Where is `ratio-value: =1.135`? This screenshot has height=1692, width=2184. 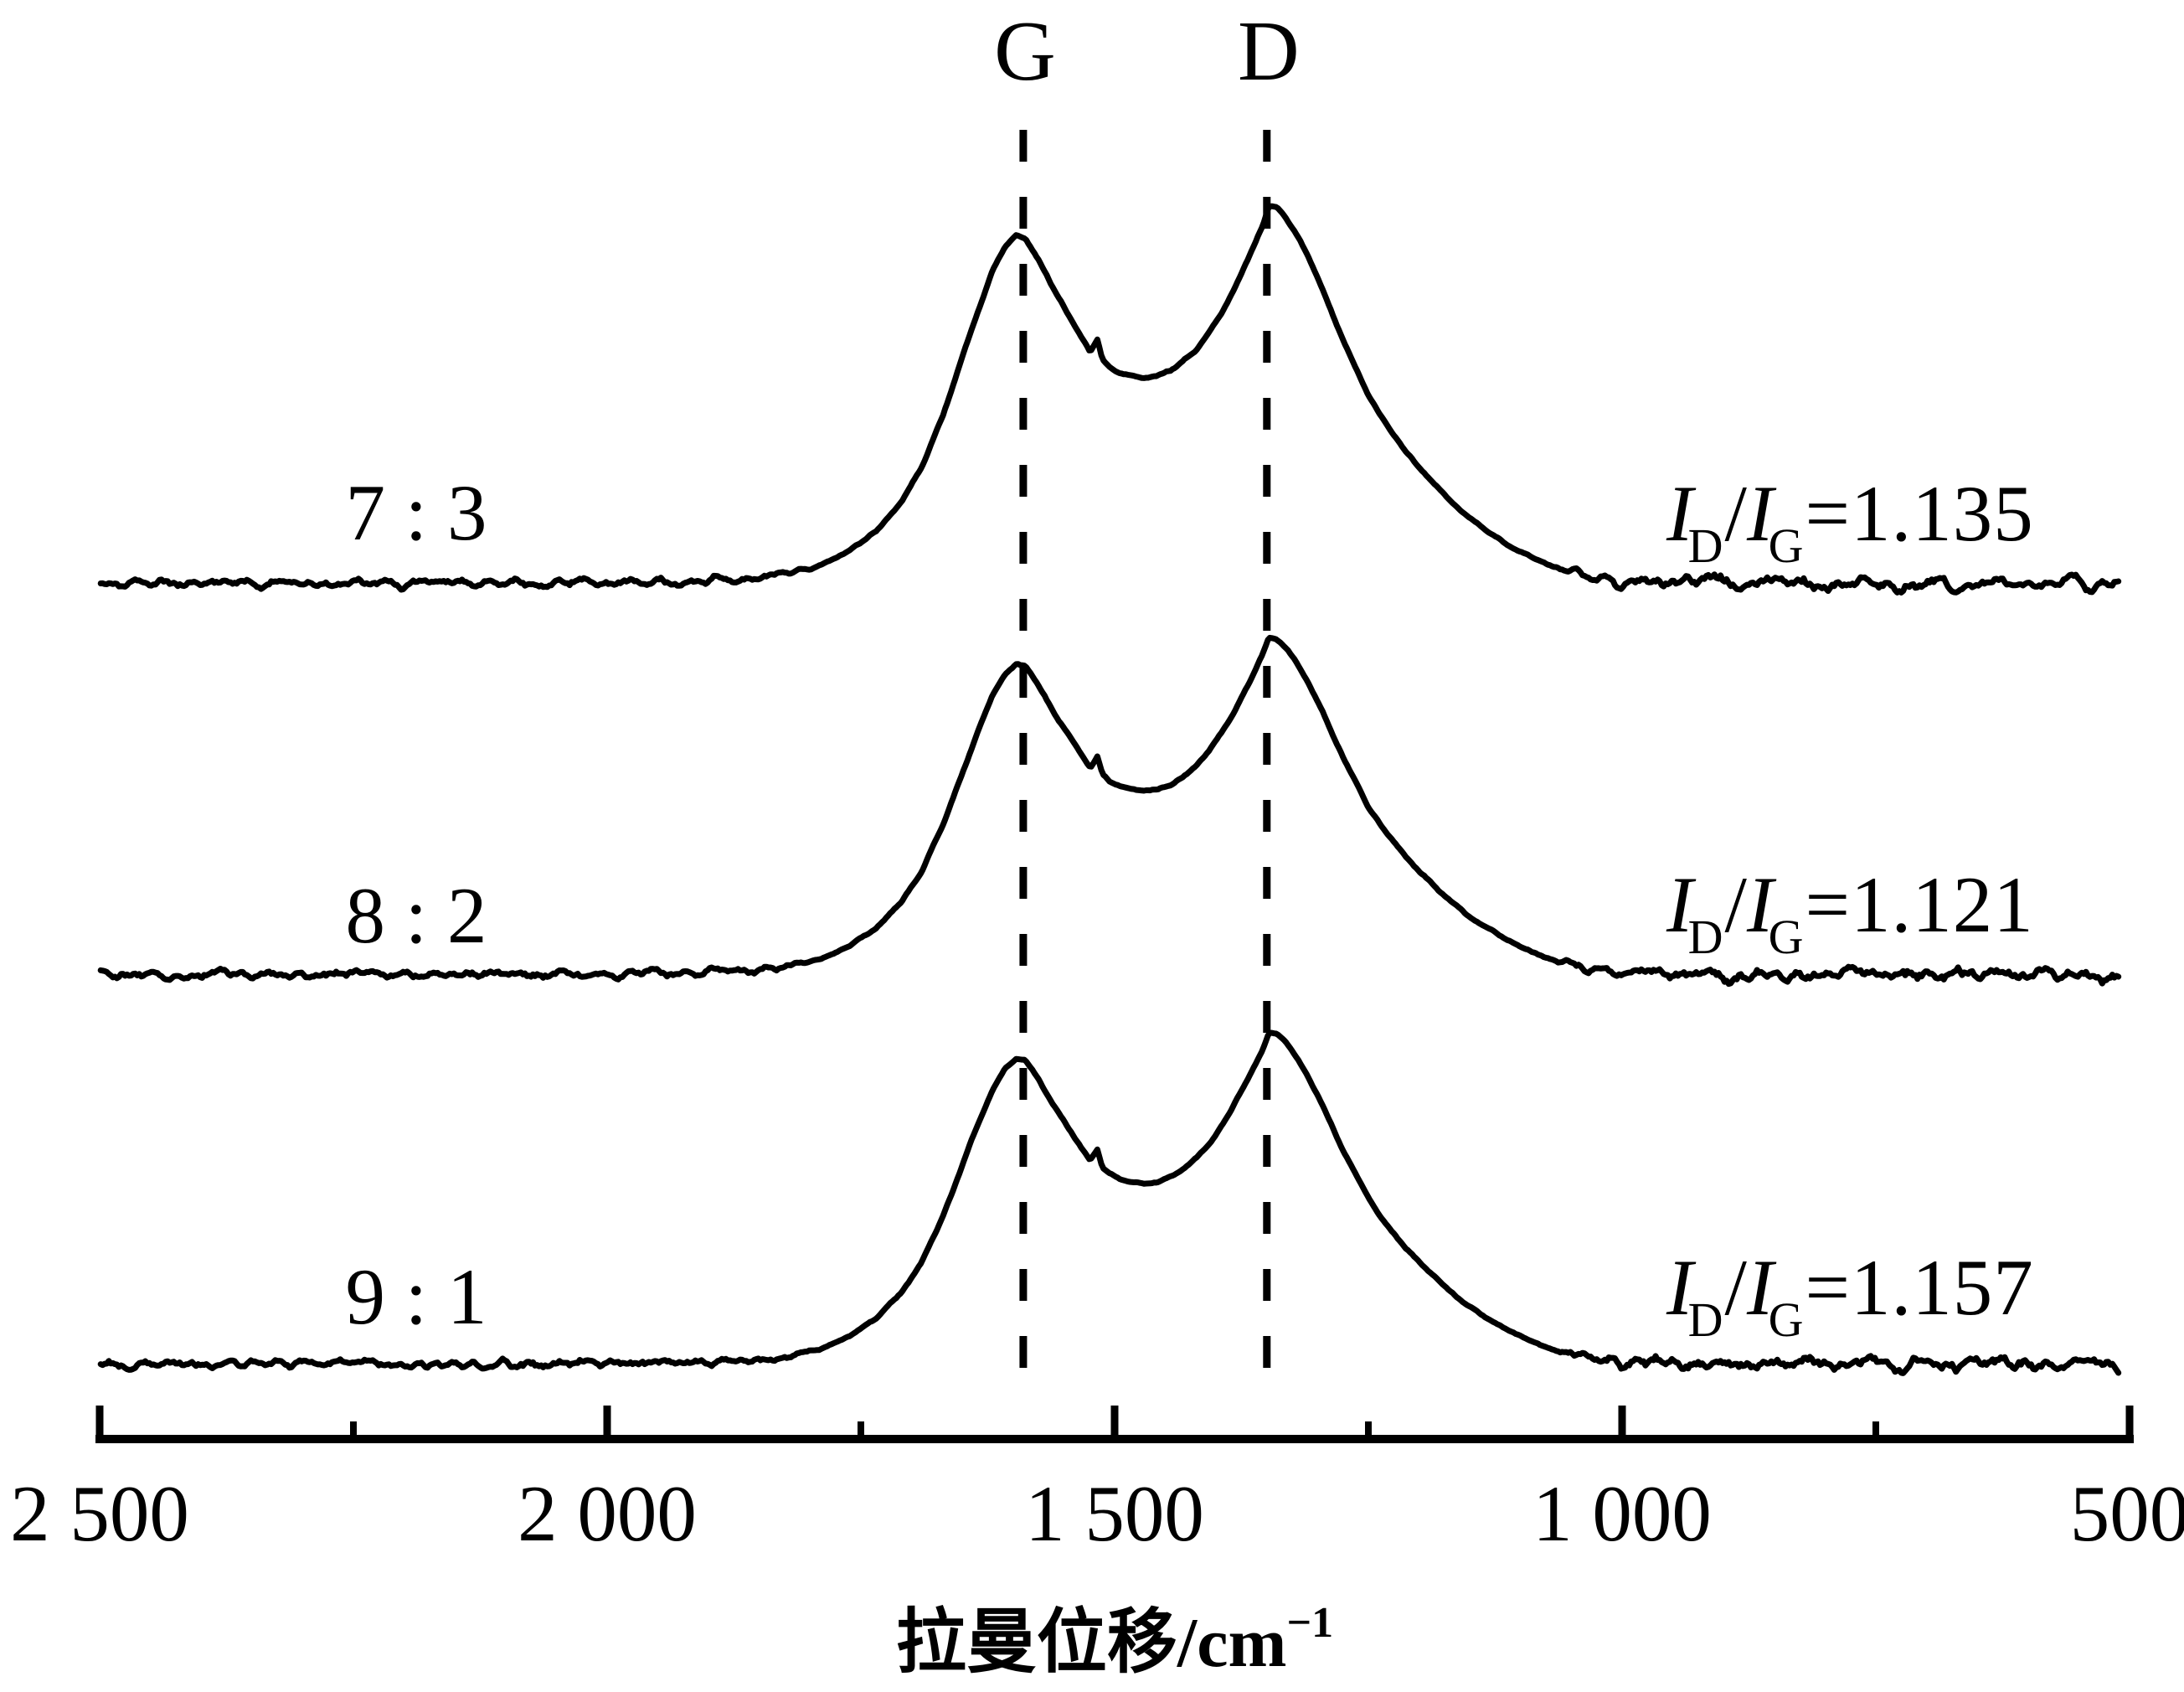 ratio-value: =1.135 is located at coordinates (1920, 513).